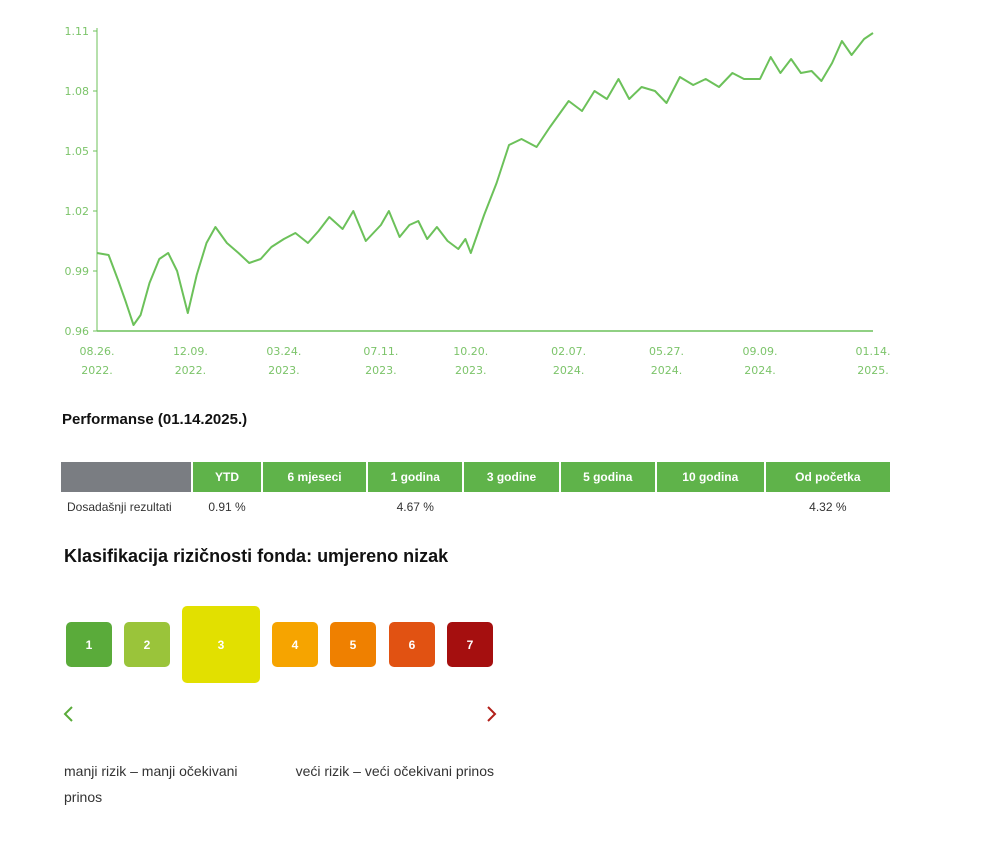 Image resolution: width=1000 pixels, height=845 pixels. Describe the element at coordinates (568, 361) in the screenshot. I see `x-tick-label: 02.07. 2024.` at that location.